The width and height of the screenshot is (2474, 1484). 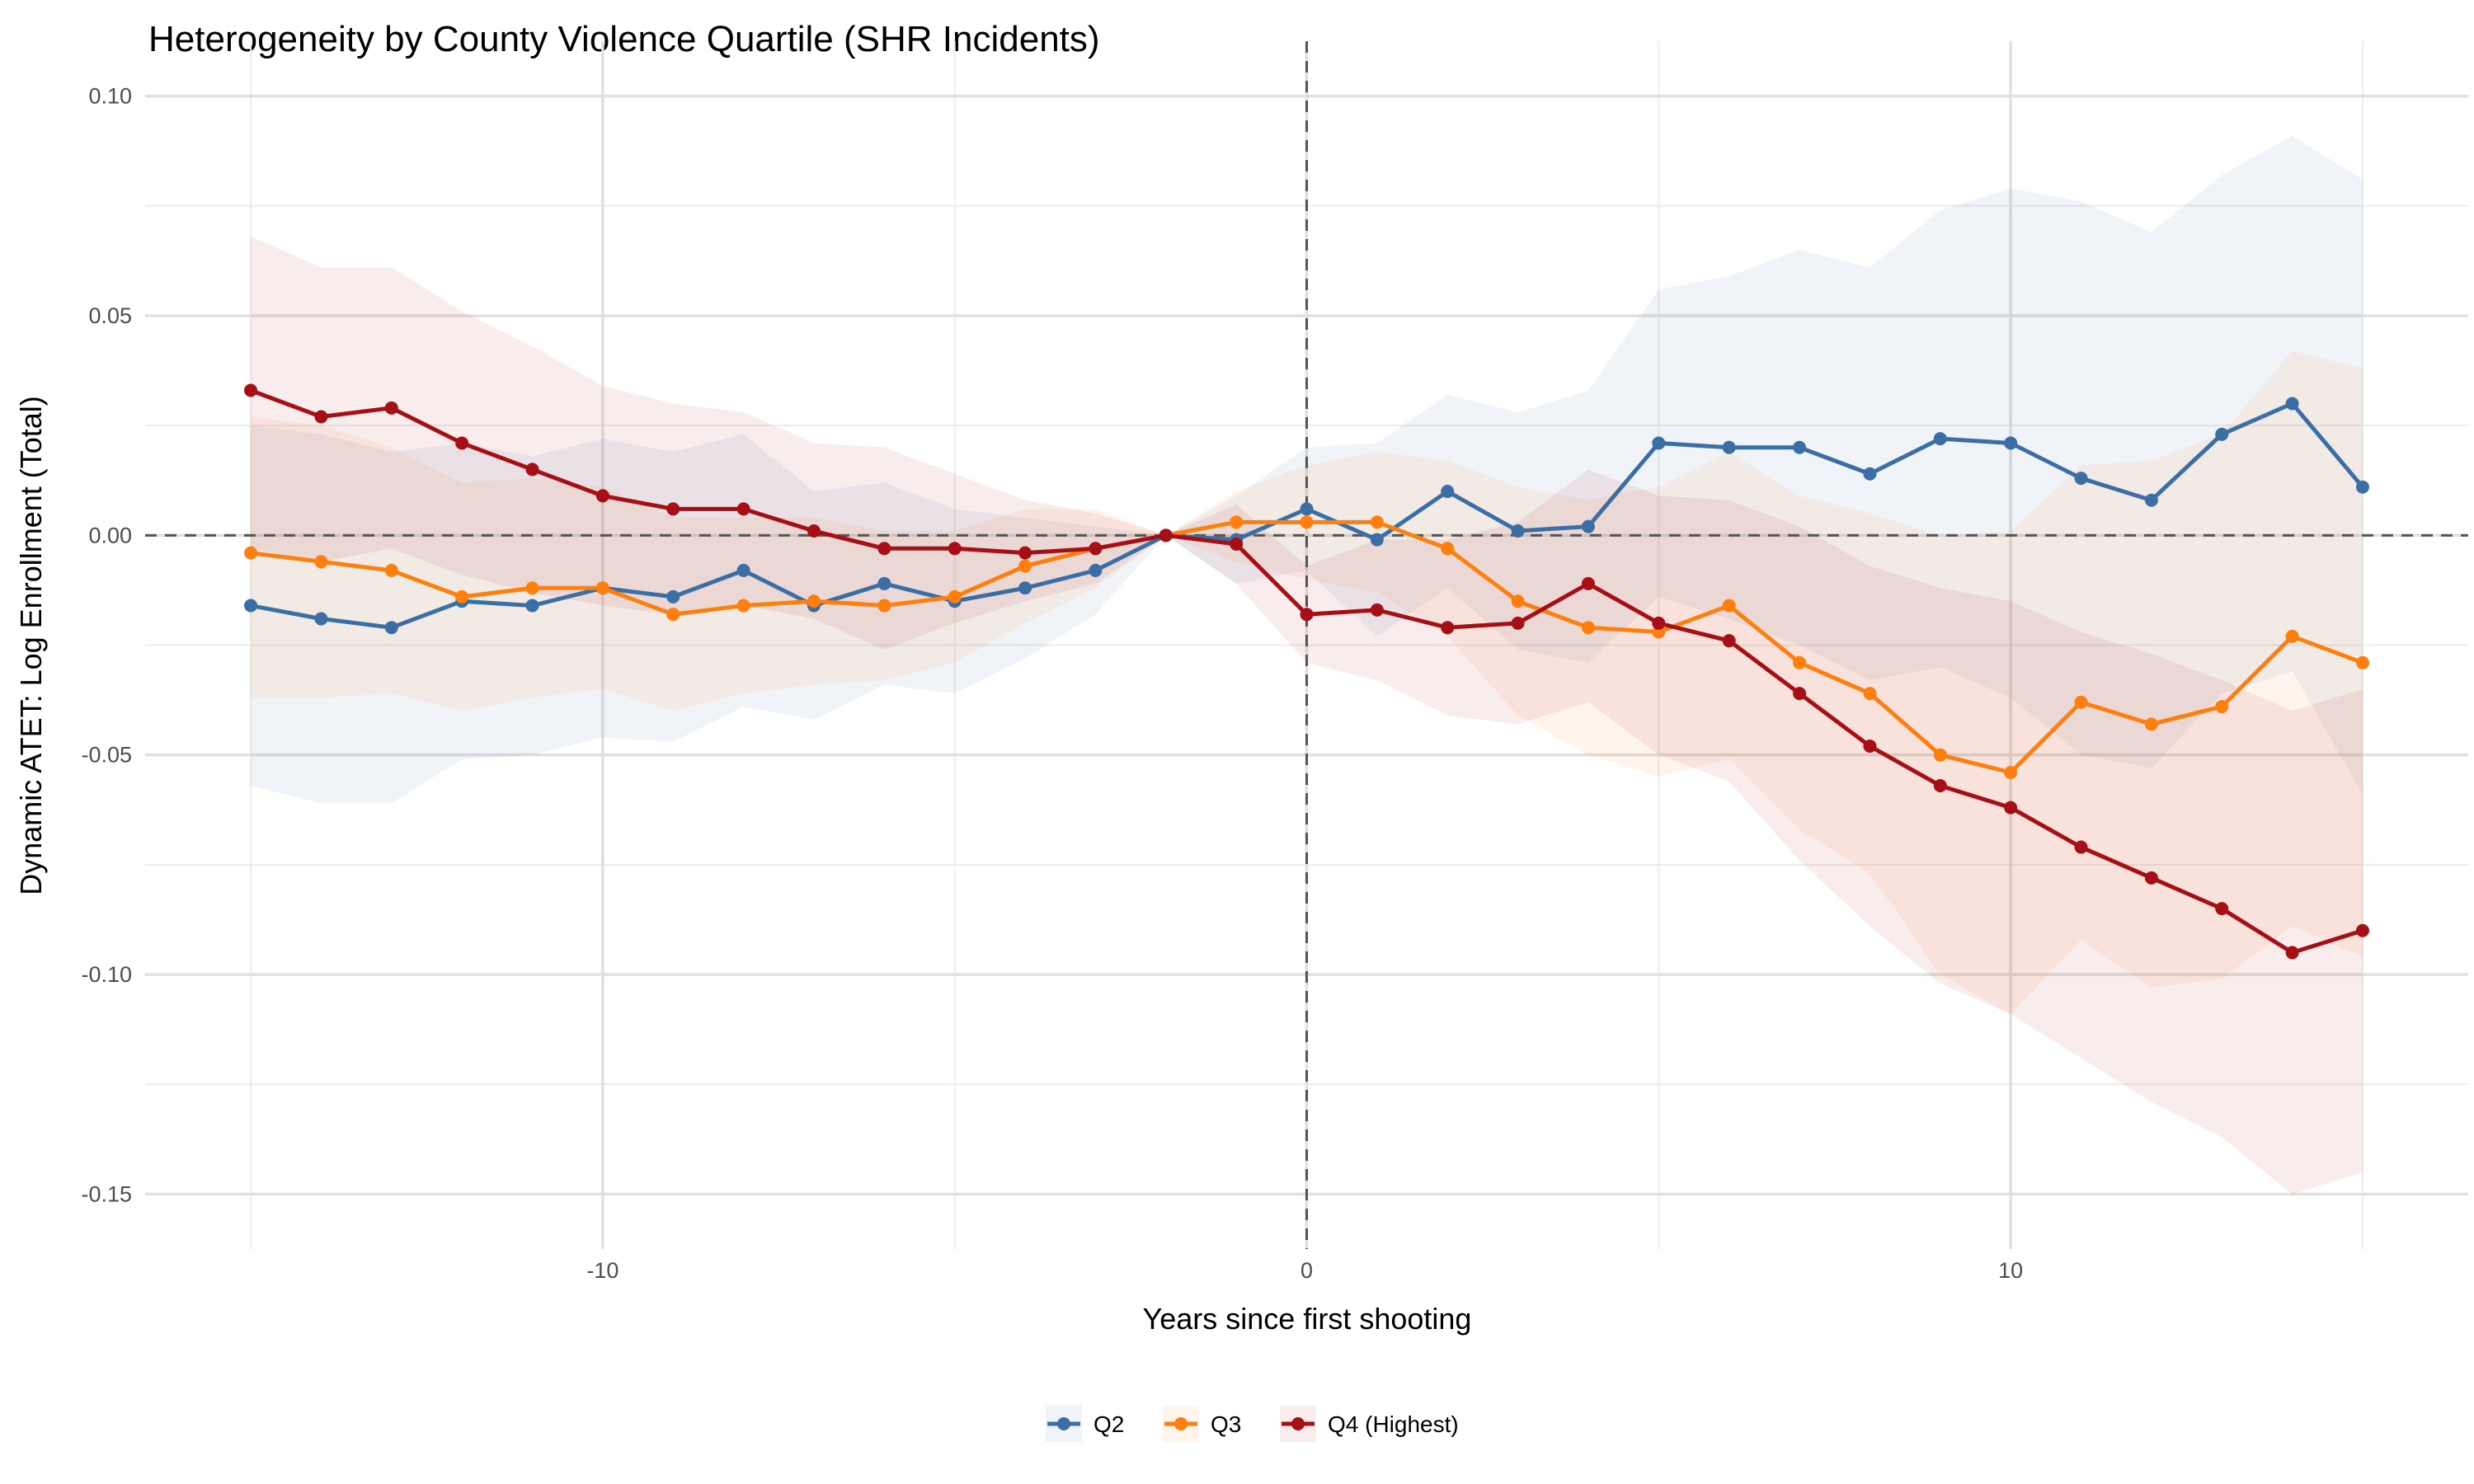 What do you see at coordinates (110, 535) in the screenshot?
I see `y-tick-label: 0.00` at bounding box center [110, 535].